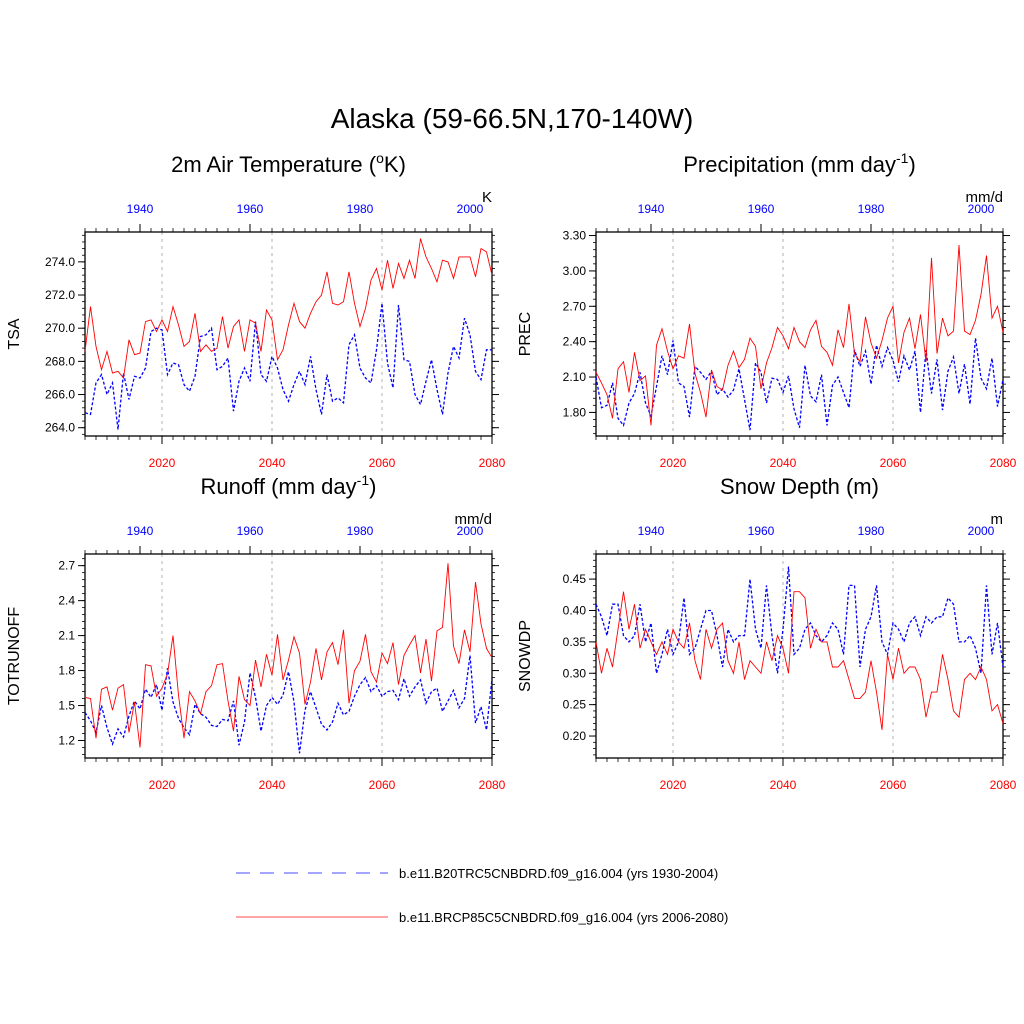 The image size is (1024, 1024). What do you see at coordinates (60, 328) in the screenshot?
I see `y-tick-label: 270.0` at bounding box center [60, 328].